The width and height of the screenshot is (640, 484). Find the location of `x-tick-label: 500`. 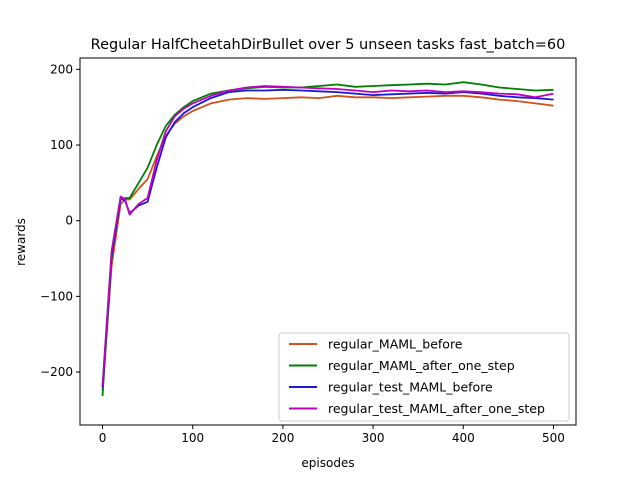

x-tick-label: 500 is located at coordinates (553, 438).